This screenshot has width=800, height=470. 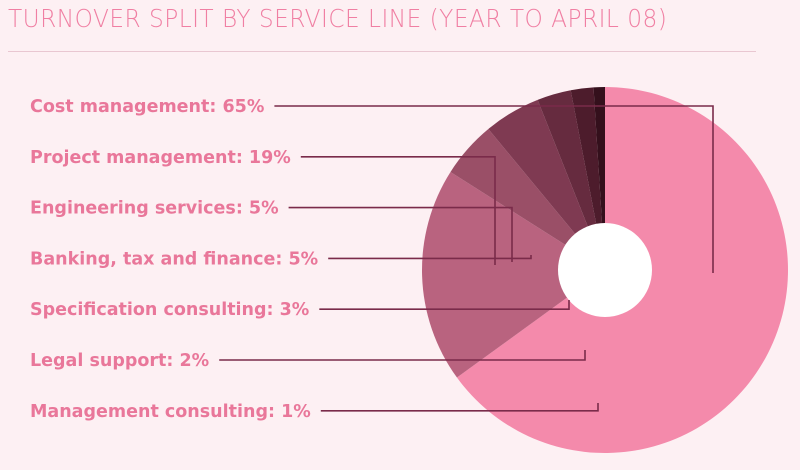 What do you see at coordinates (160, 158) in the screenshot?
I see `legend-label-project-management: Project management: 19%` at bounding box center [160, 158].